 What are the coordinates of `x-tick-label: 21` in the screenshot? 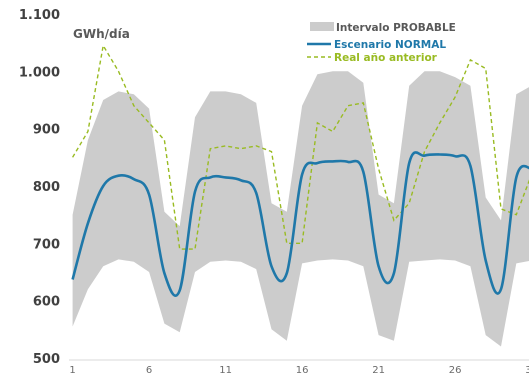 It's located at (378, 370).